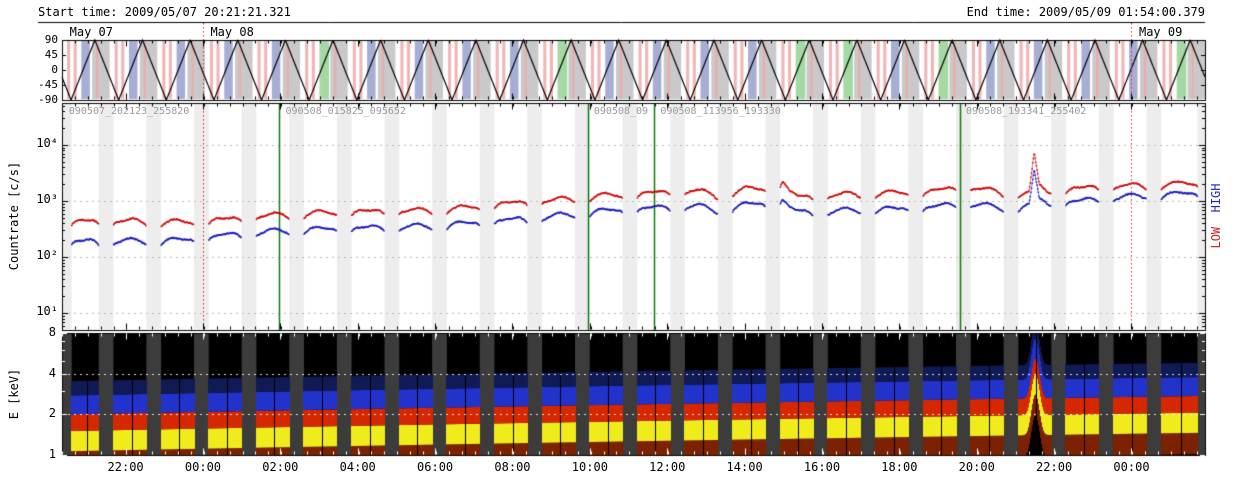  What do you see at coordinates (47, 199) in the screenshot?
I see `countrate-ytick-10e3: 10³` at bounding box center [47, 199].